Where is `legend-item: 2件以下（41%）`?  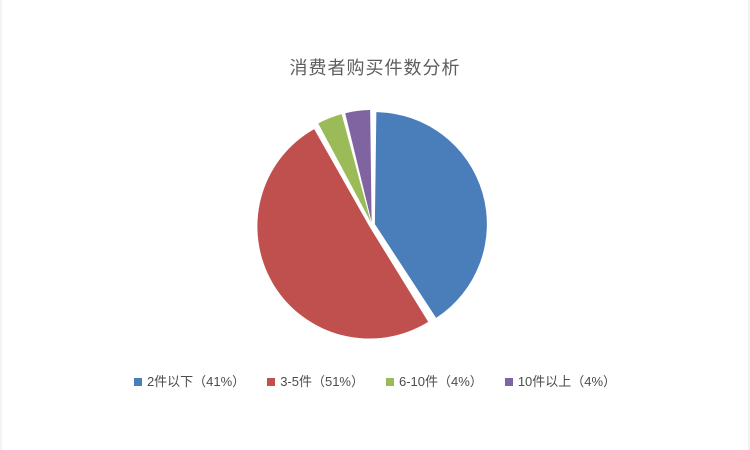 legend-item: 2件以下（41%） is located at coordinates (189, 382).